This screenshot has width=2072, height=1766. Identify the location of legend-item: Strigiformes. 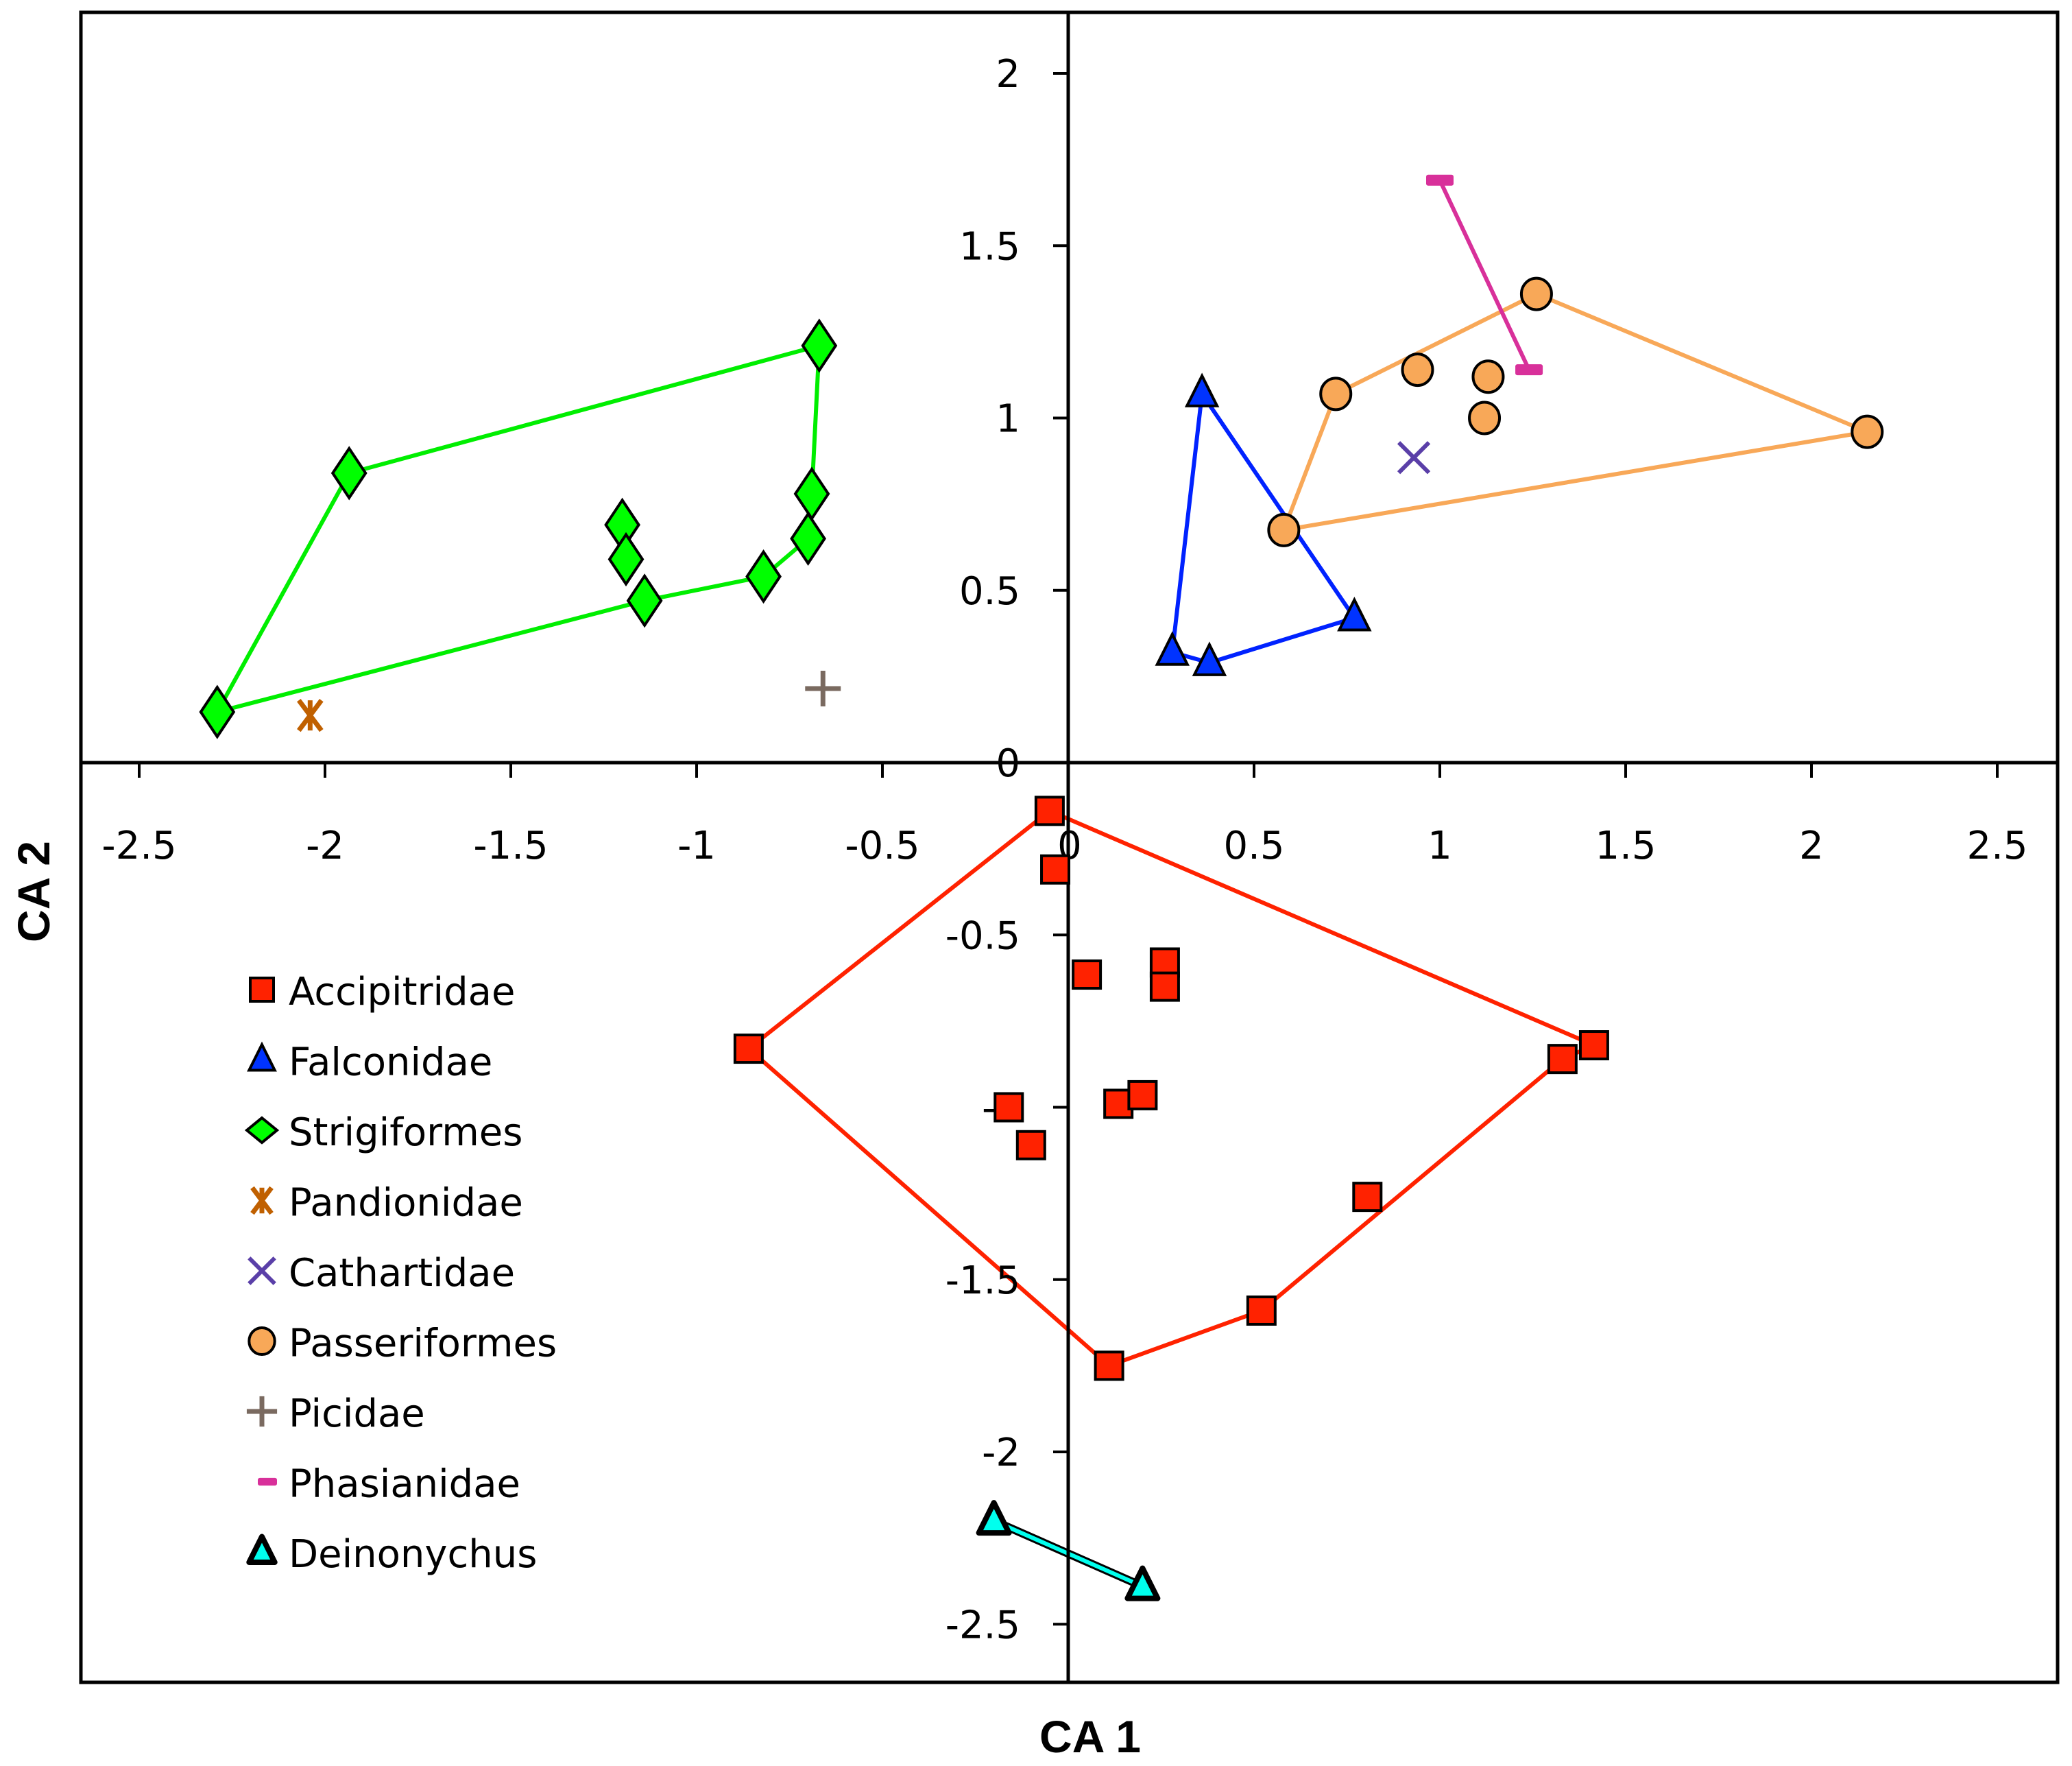
(383, 1132).